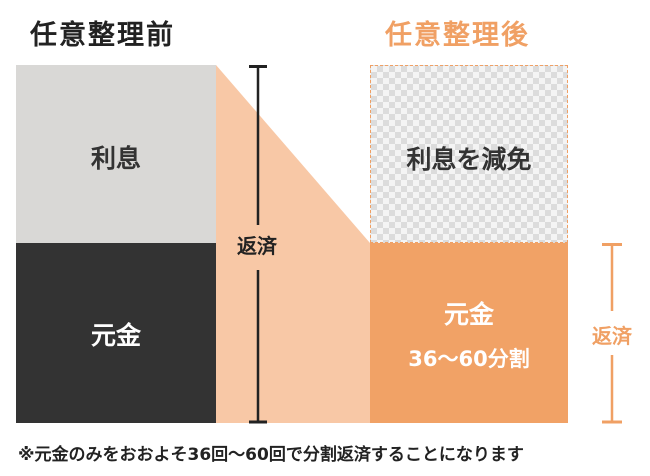  I want to click on principal-block-before: 元金, so click(116, 333).